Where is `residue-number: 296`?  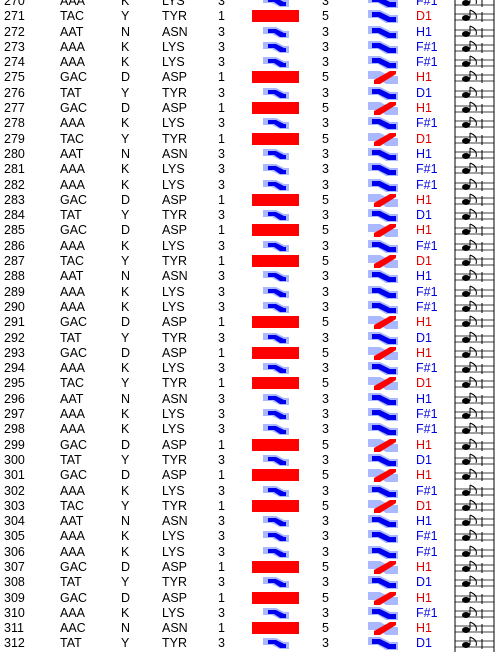 residue-number: 296 is located at coordinates (14, 398).